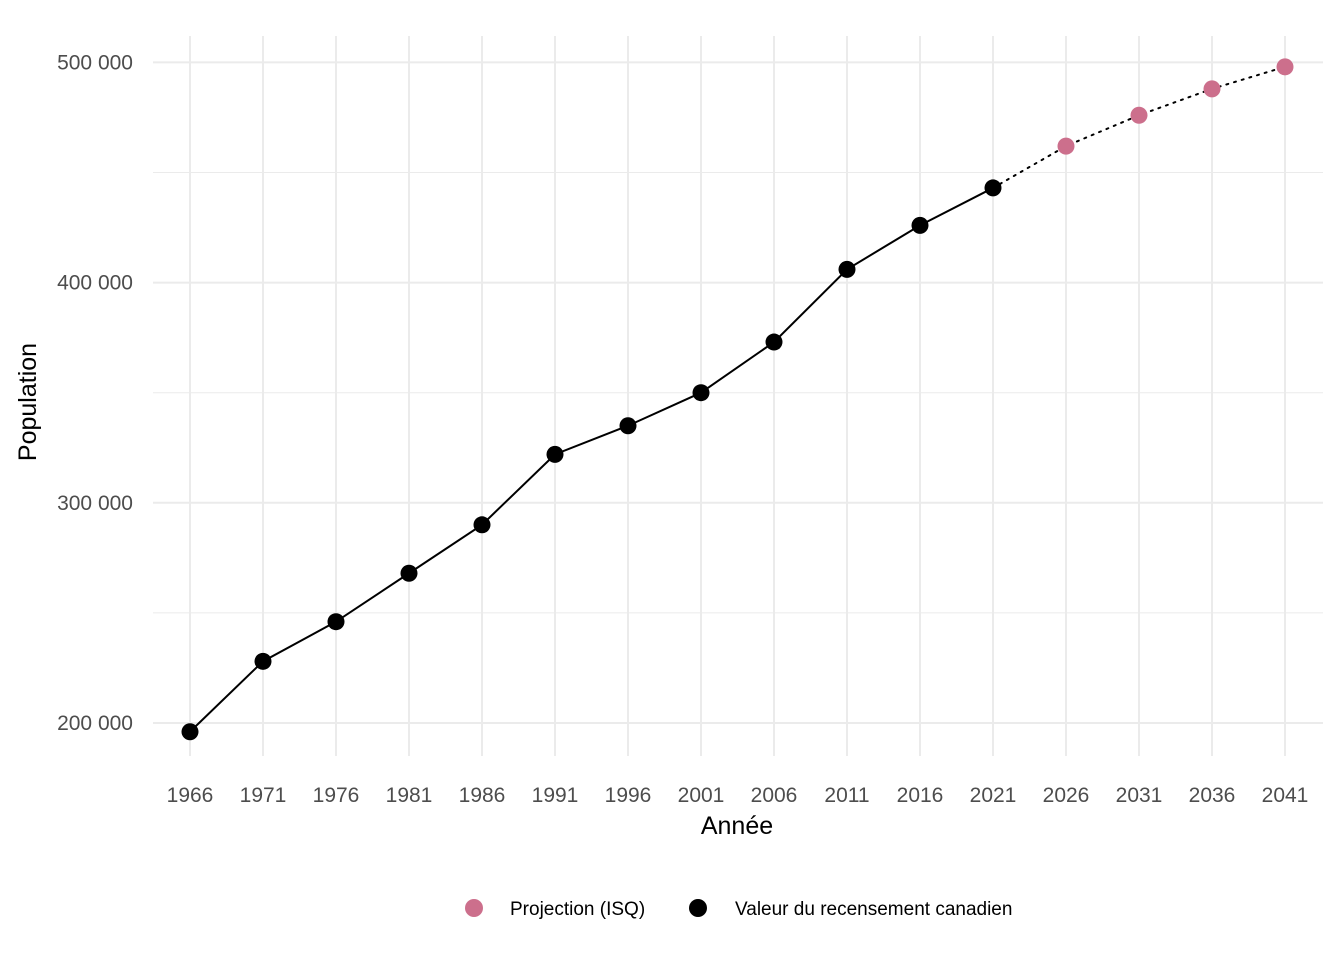  Describe the element at coordinates (920, 795) in the screenshot. I see `x-tick-label: 2016` at that location.